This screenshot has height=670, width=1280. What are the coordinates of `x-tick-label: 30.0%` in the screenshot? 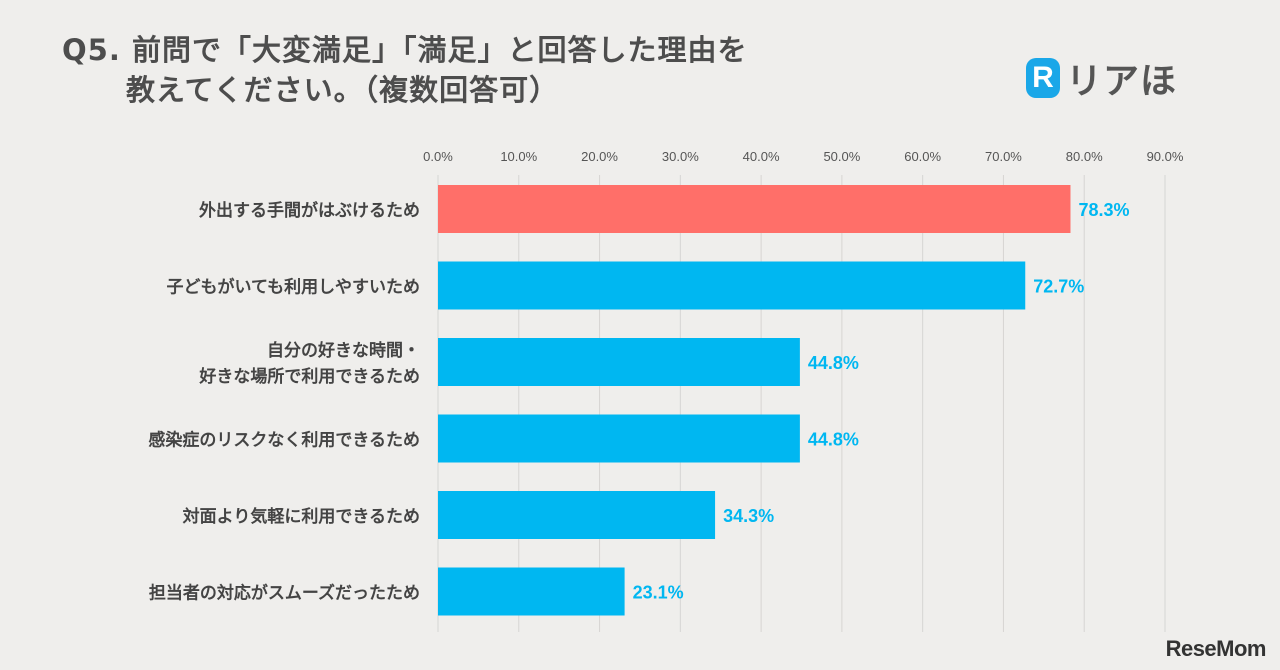 It's located at (680, 156).